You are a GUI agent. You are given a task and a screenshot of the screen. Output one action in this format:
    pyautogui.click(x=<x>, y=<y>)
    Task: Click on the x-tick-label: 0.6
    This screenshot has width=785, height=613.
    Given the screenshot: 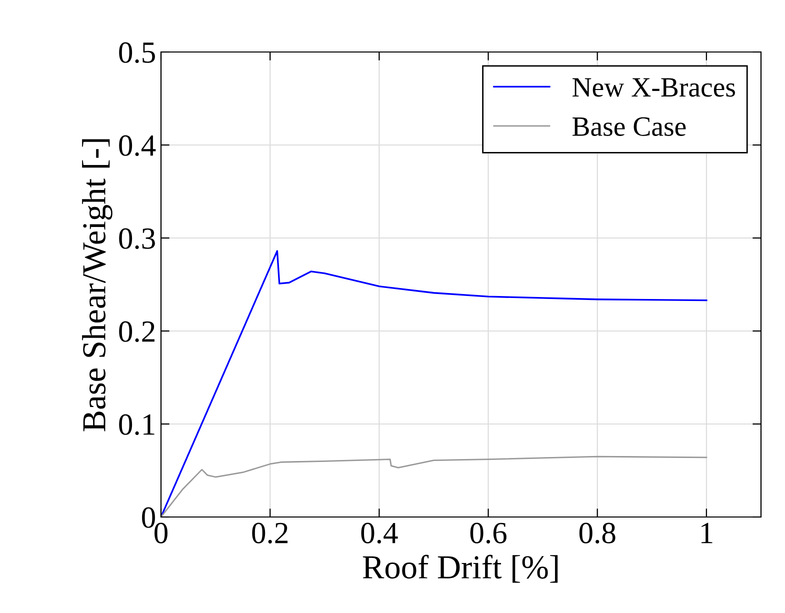 What is the action you would take?
    pyautogui.click(x=488, y=533)
    